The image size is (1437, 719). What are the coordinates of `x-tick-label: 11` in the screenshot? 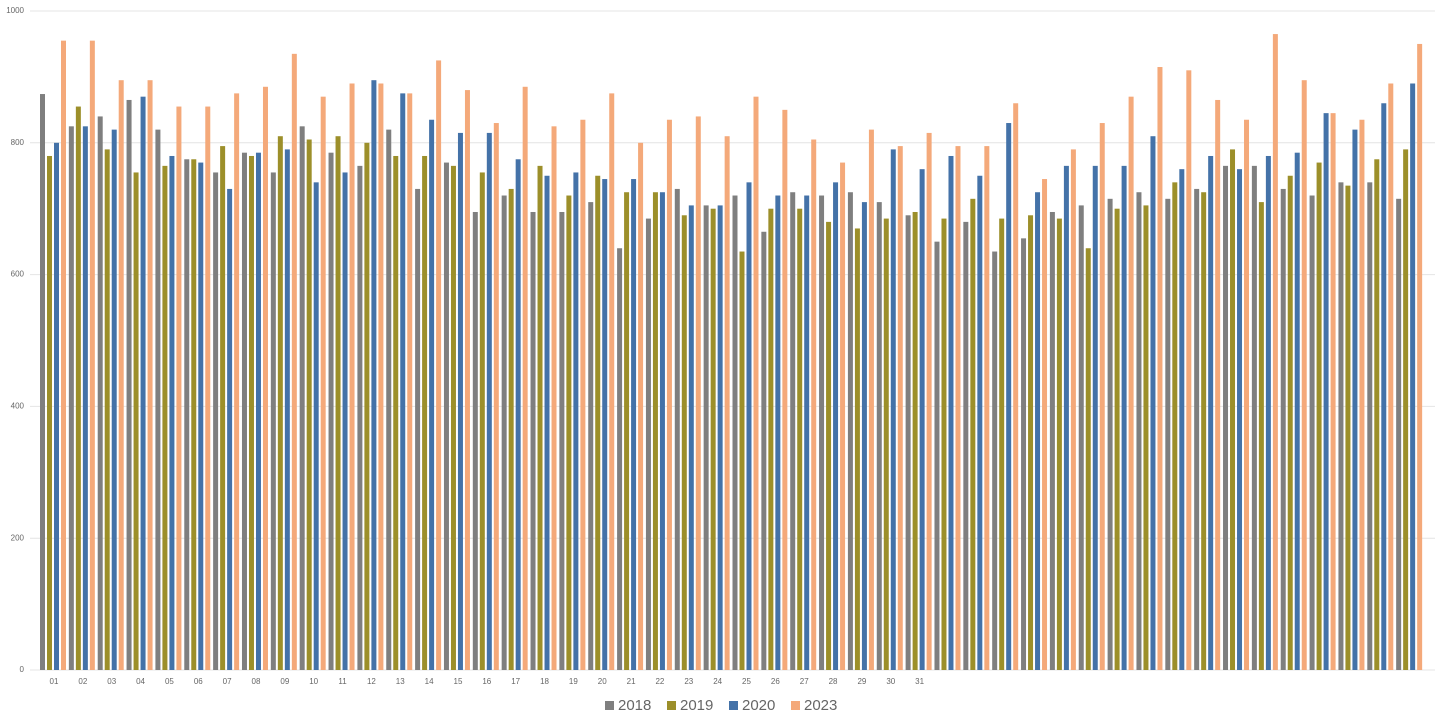 It's located at (342, 681).